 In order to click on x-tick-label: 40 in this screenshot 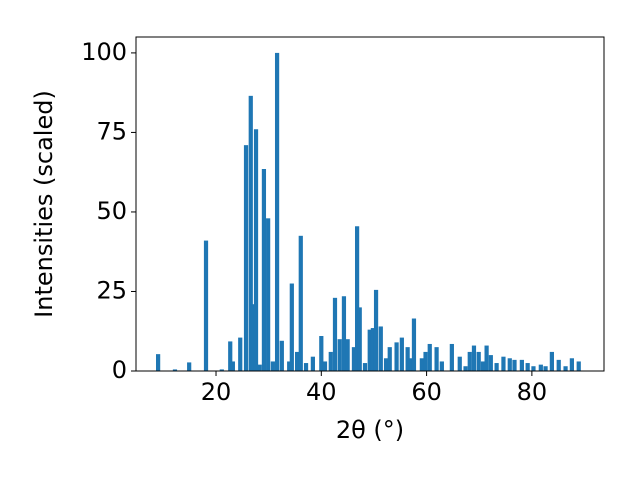, I will do `click(321, 392)`.